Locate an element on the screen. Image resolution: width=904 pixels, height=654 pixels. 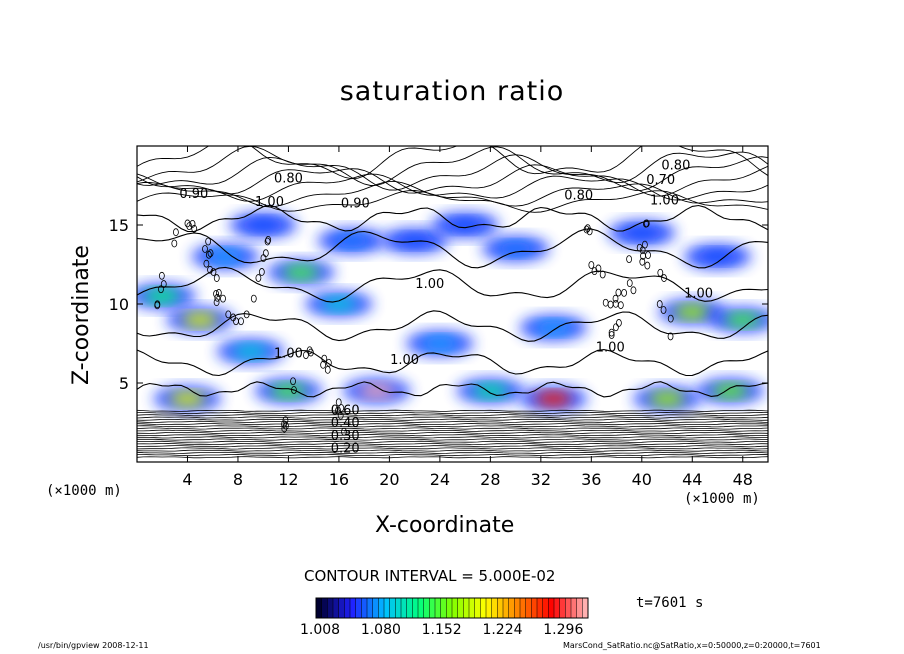
contour-value-label: 0.70 is located at coordinates (660, 180).